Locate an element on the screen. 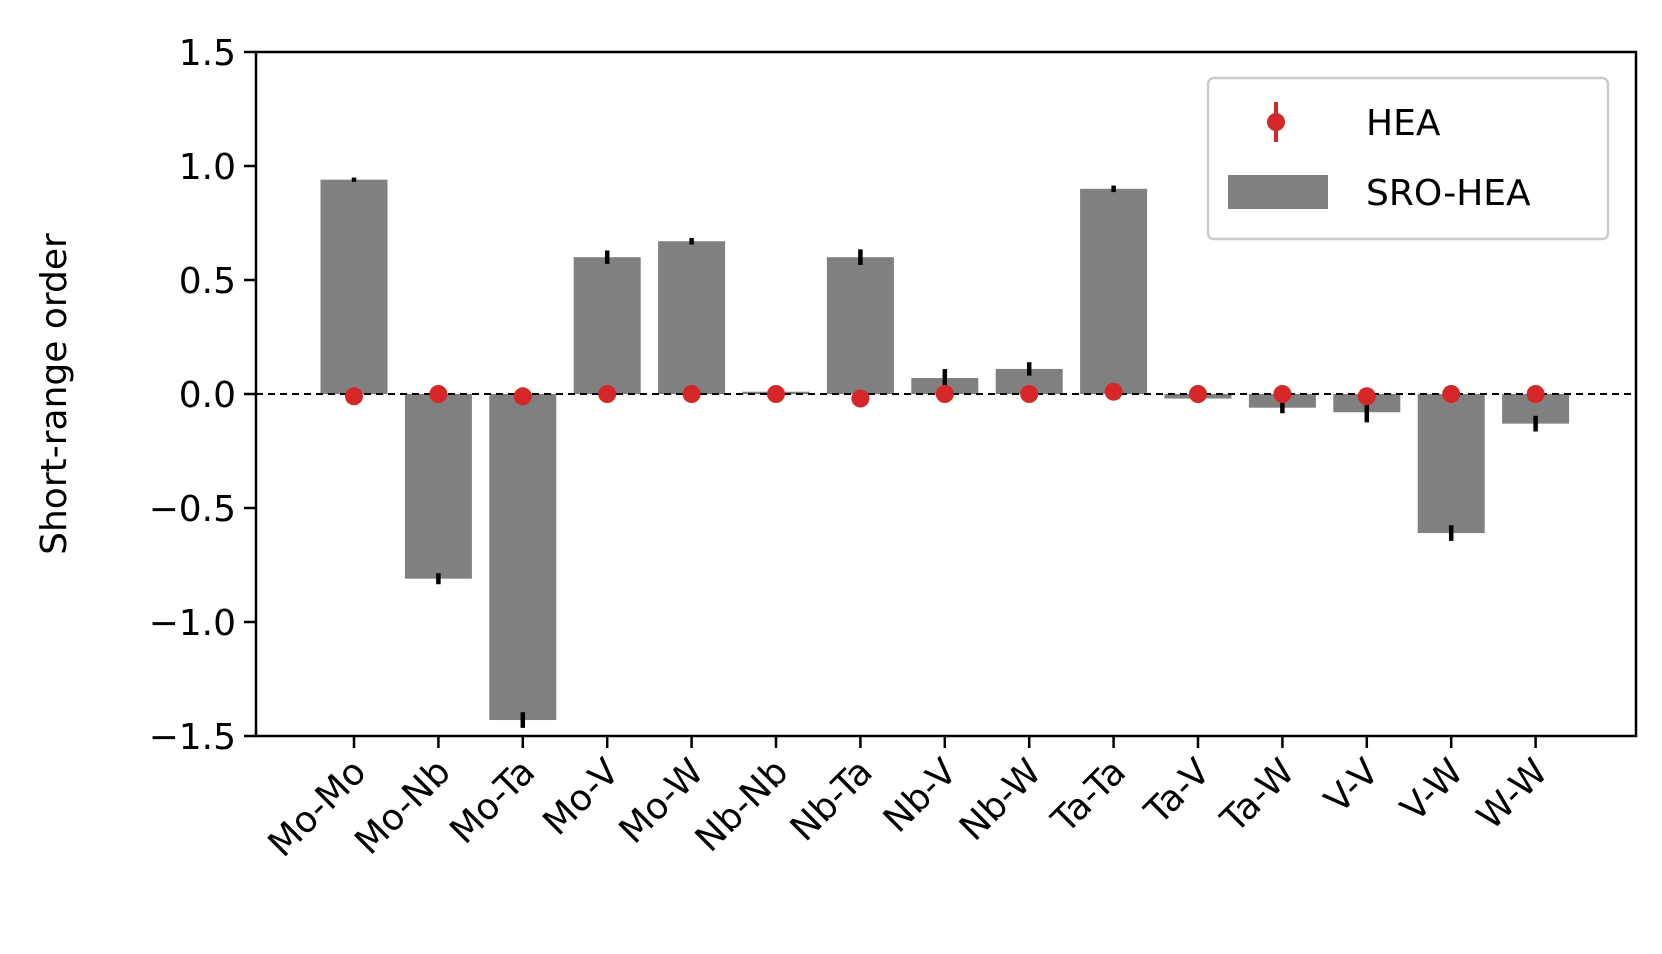 The height and width of the screenshot is (954, 1662). y-axis: 1.5 1.0 0.5 0.0 −0.5 −1.0 −1.5 is located at coordinates (202, 395).